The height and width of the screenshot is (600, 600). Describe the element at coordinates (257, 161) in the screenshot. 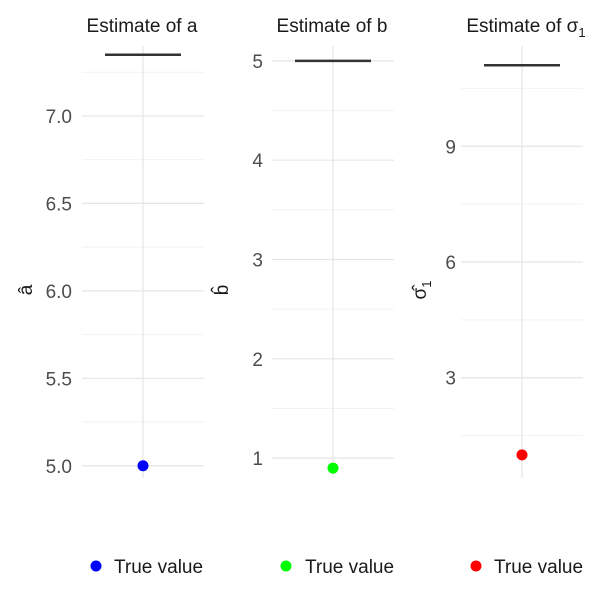

I see `y-tick-label: 4` at that location.